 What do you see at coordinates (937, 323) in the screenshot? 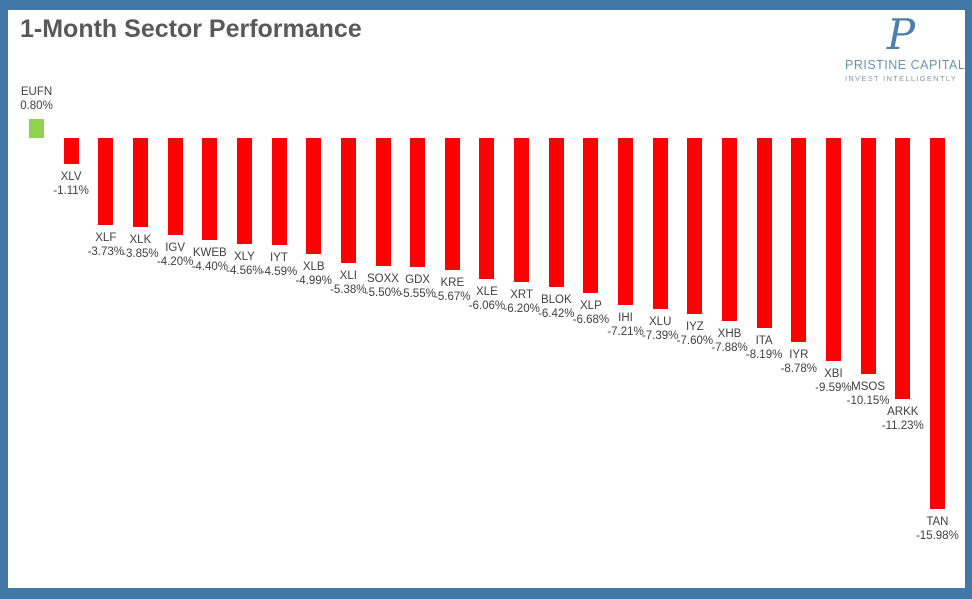
I see `bar-TAN` at bounding box center [937, 323].